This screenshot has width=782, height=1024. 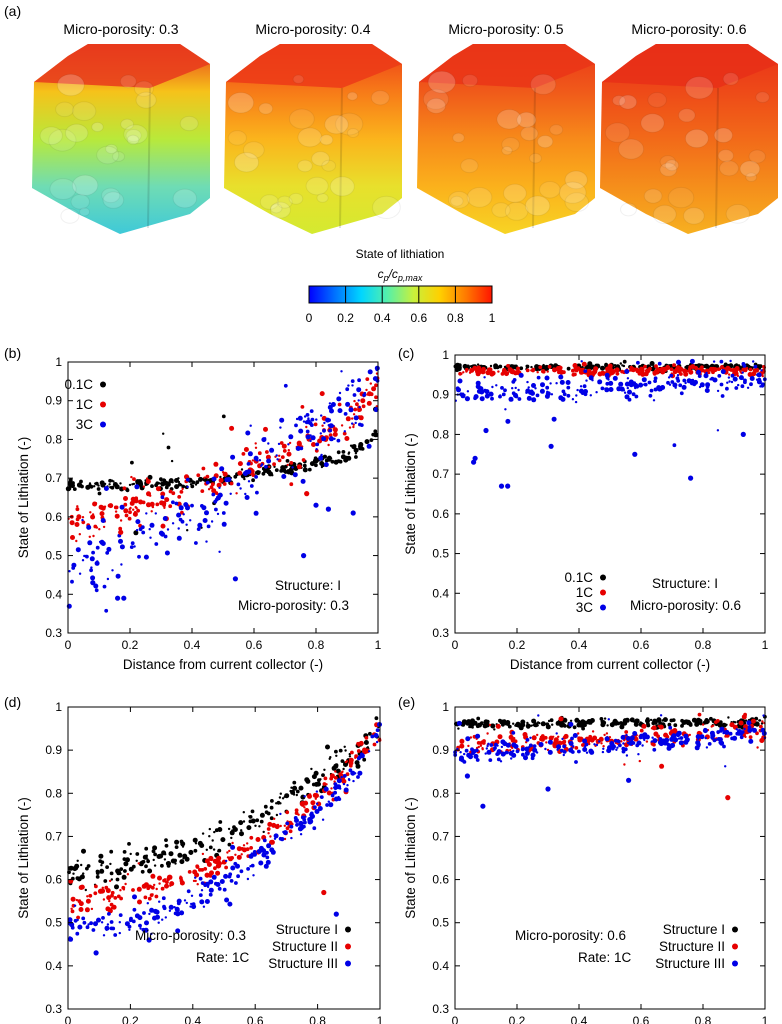 I want to click on legend-label: 1C, so click(x=585, y=592).